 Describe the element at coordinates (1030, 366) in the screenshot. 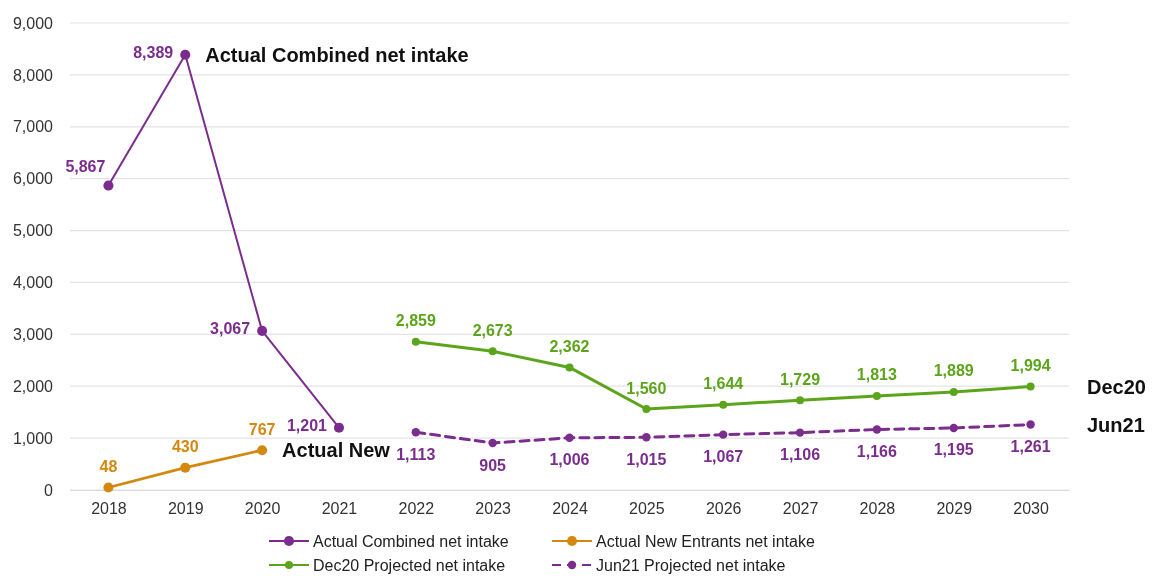

I see `data-label: 1,994` at that location.